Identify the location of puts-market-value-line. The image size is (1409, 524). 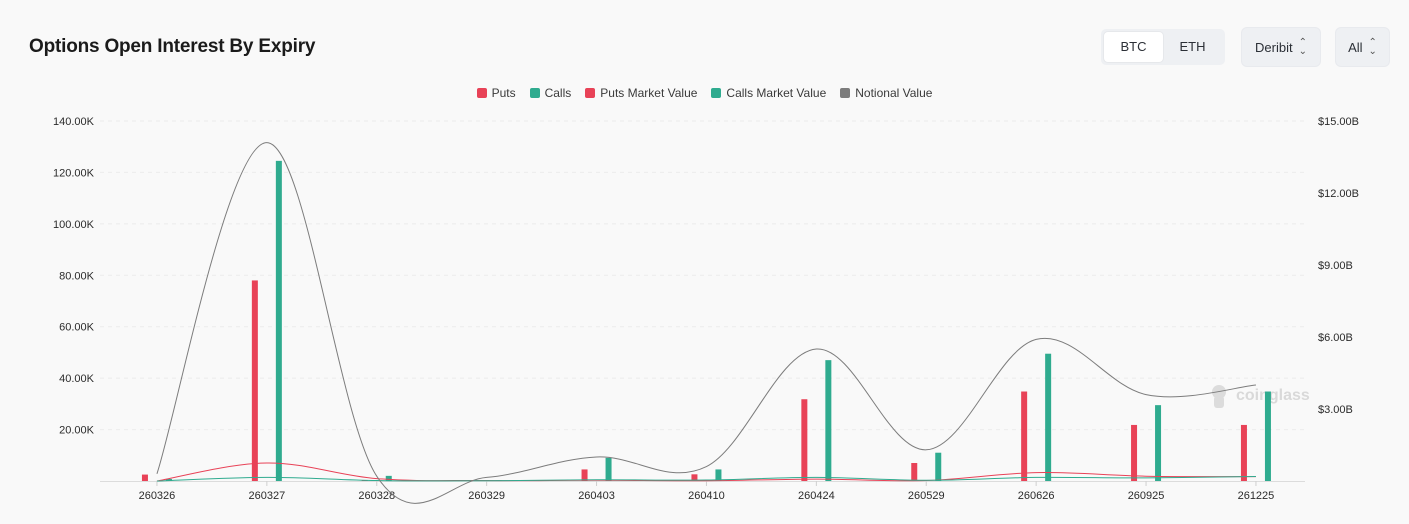
(706, 472).